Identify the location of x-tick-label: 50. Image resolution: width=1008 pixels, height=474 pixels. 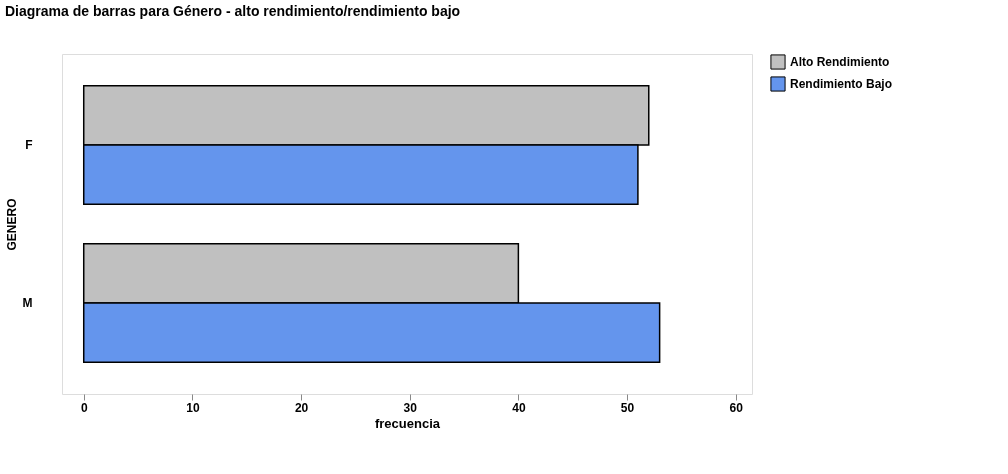
(627, 407).